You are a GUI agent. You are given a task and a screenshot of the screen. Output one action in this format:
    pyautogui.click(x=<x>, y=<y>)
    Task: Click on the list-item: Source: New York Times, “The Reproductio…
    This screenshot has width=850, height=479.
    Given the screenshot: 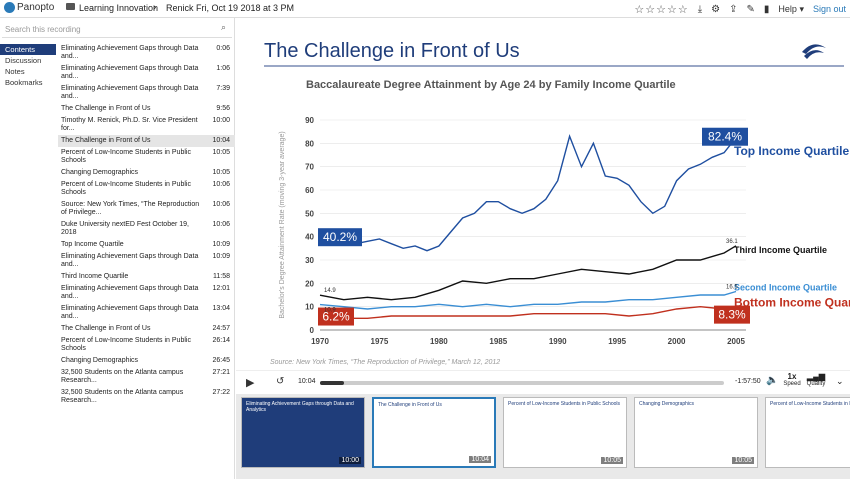 What is the action you would take?
    pyautogui.click(x=146, y=209)
    